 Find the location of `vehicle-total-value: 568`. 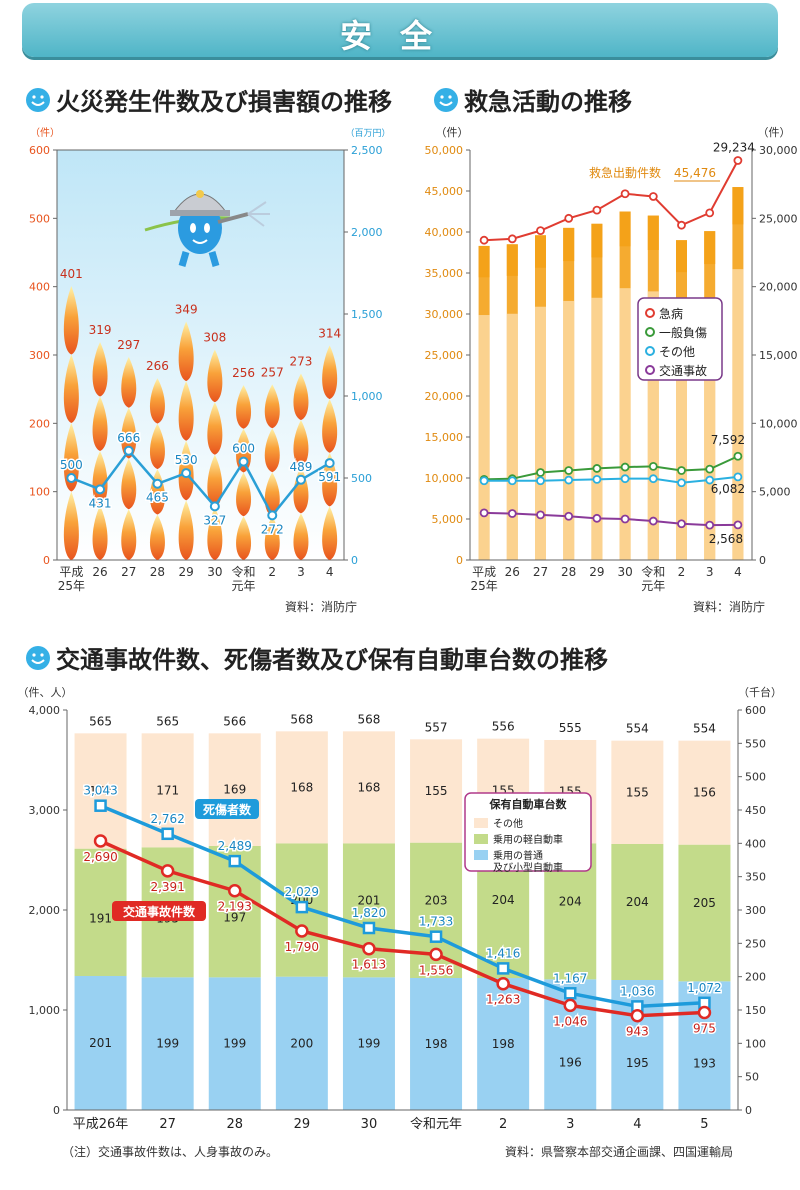

vehicle-total-value: 568 is located at coordinates (368, 719).